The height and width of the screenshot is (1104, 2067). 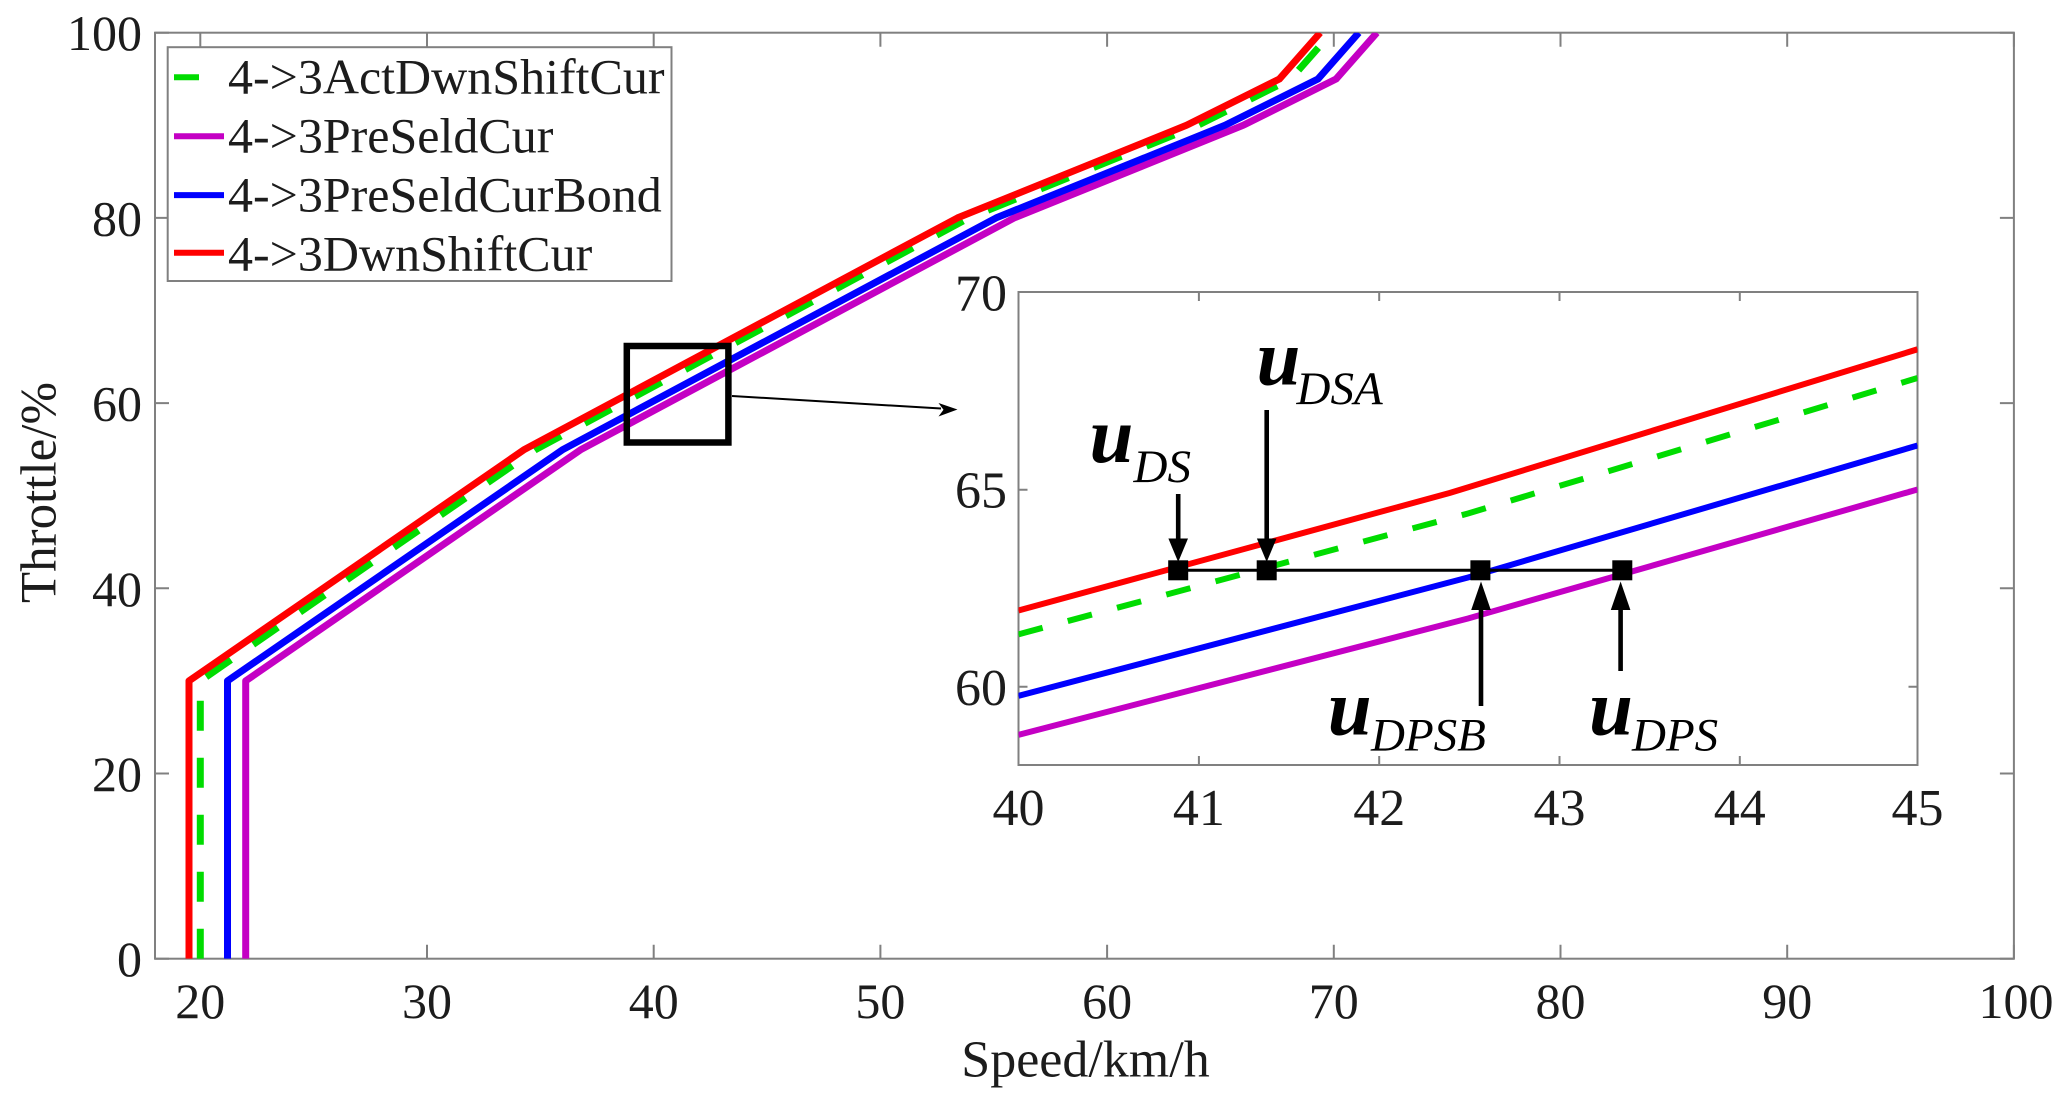 What do you see at coordinates (1787, 1001) in the screenshot?
I see `svg-text: 90` at bounding box center [1787, 1001].